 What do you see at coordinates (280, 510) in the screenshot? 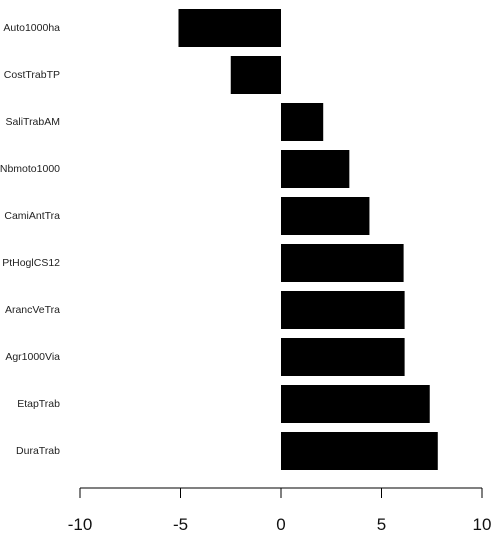
I see `x-axis: -10 -5 0 5 10` at bounding box center [280, 510].